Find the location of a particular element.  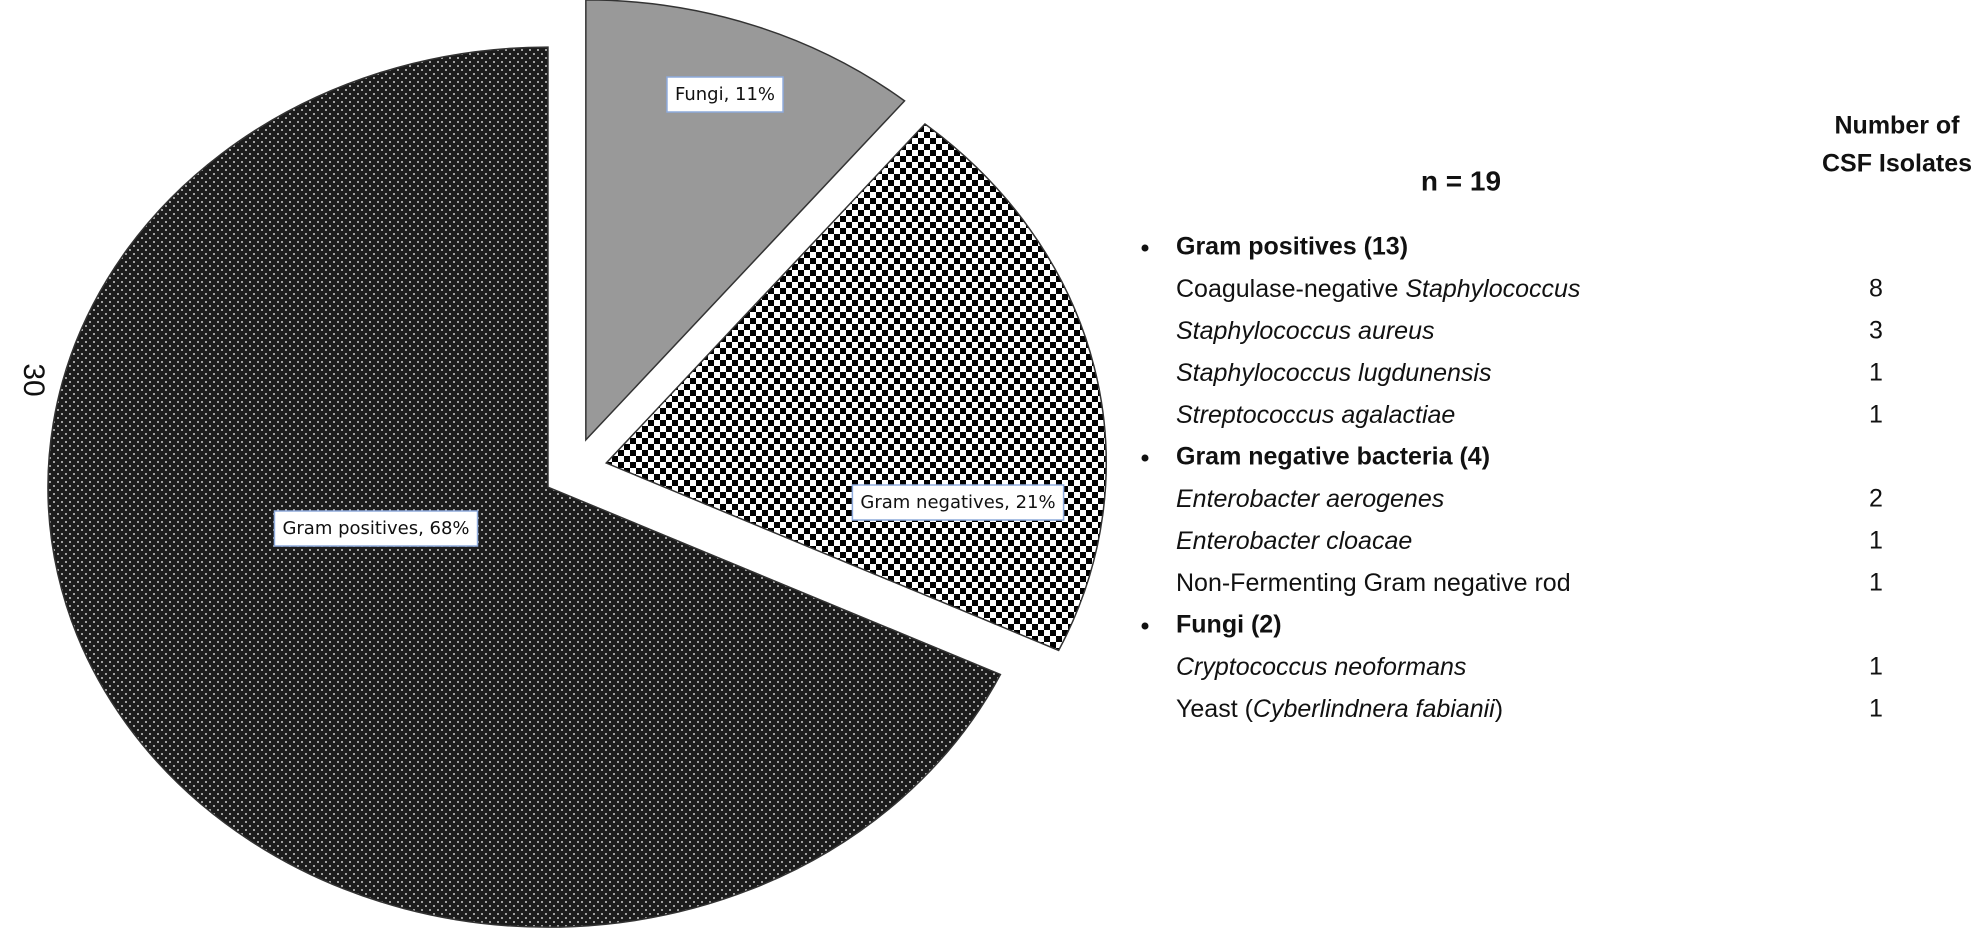

group-name: Fungi (2) is located at coordinates (1229, 625).